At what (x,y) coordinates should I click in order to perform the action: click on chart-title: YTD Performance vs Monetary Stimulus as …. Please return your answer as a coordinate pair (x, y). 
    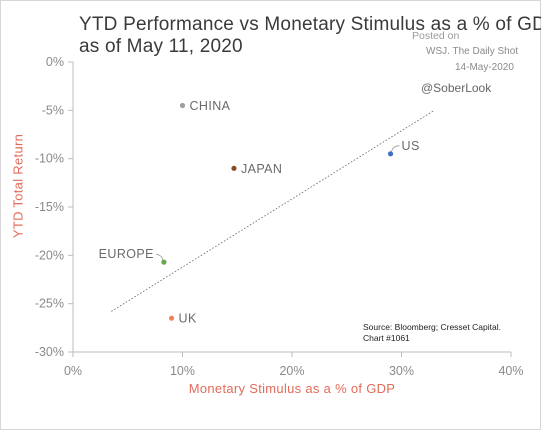
    Looking at the image, I should click on (310, 24).